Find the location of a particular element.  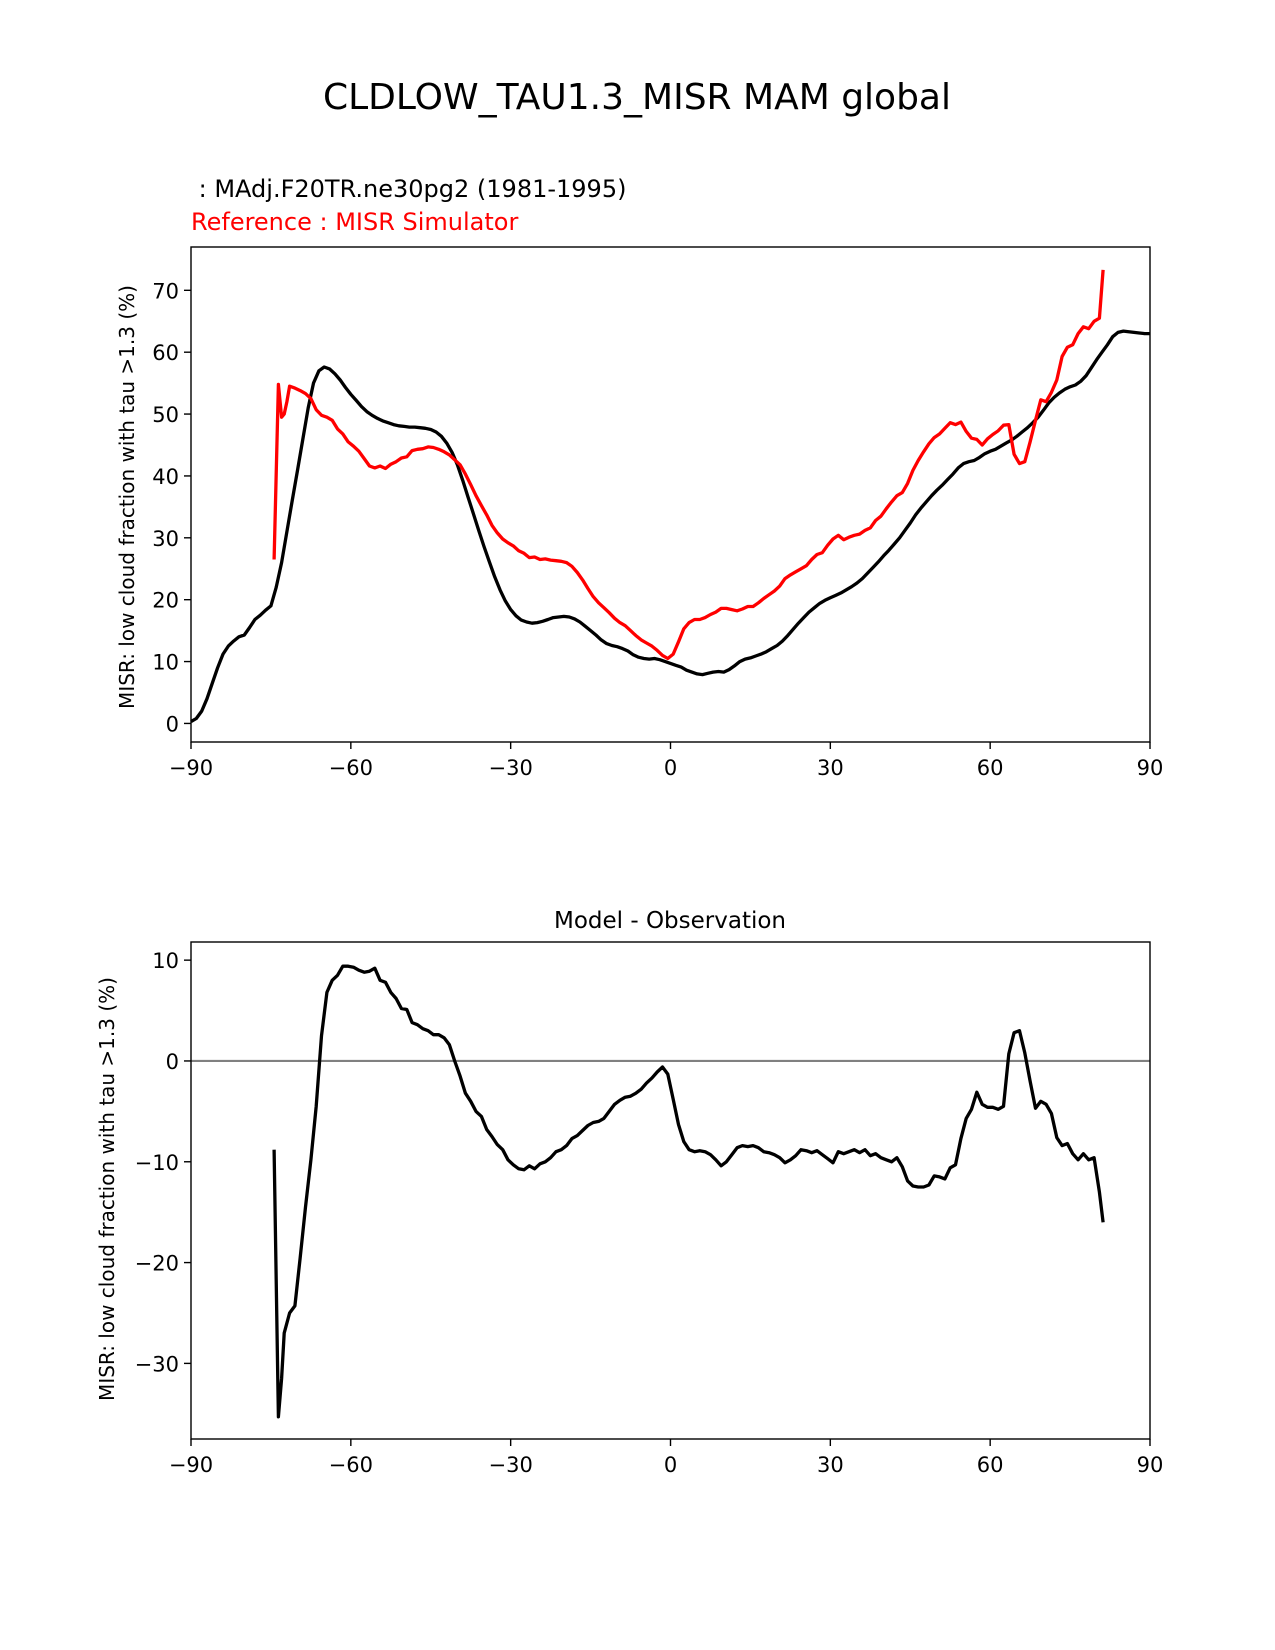

y-tick-label: −20 is located at coordinates (157, 1264).